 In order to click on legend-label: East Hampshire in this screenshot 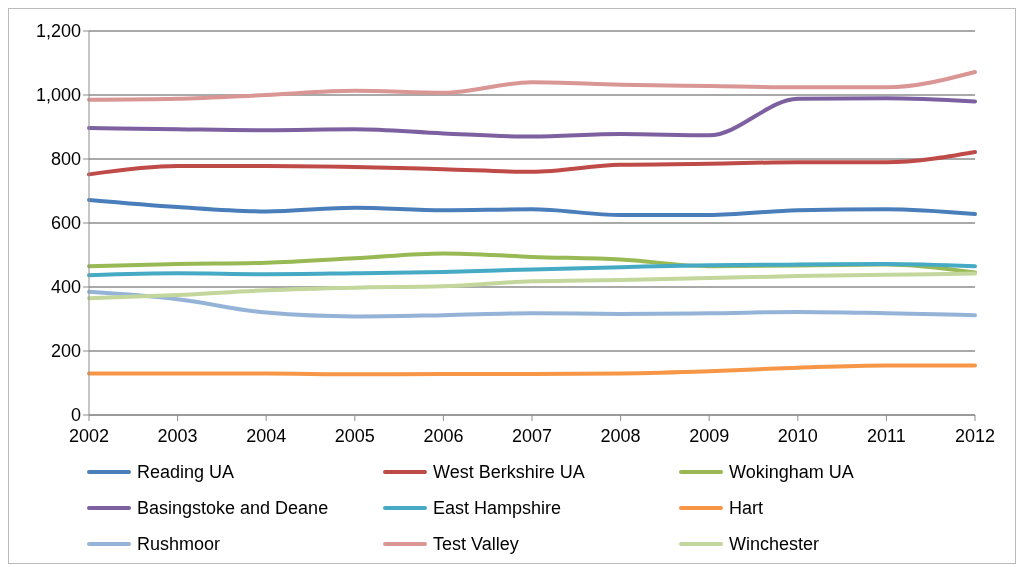, I will do `click(497, 508)`.